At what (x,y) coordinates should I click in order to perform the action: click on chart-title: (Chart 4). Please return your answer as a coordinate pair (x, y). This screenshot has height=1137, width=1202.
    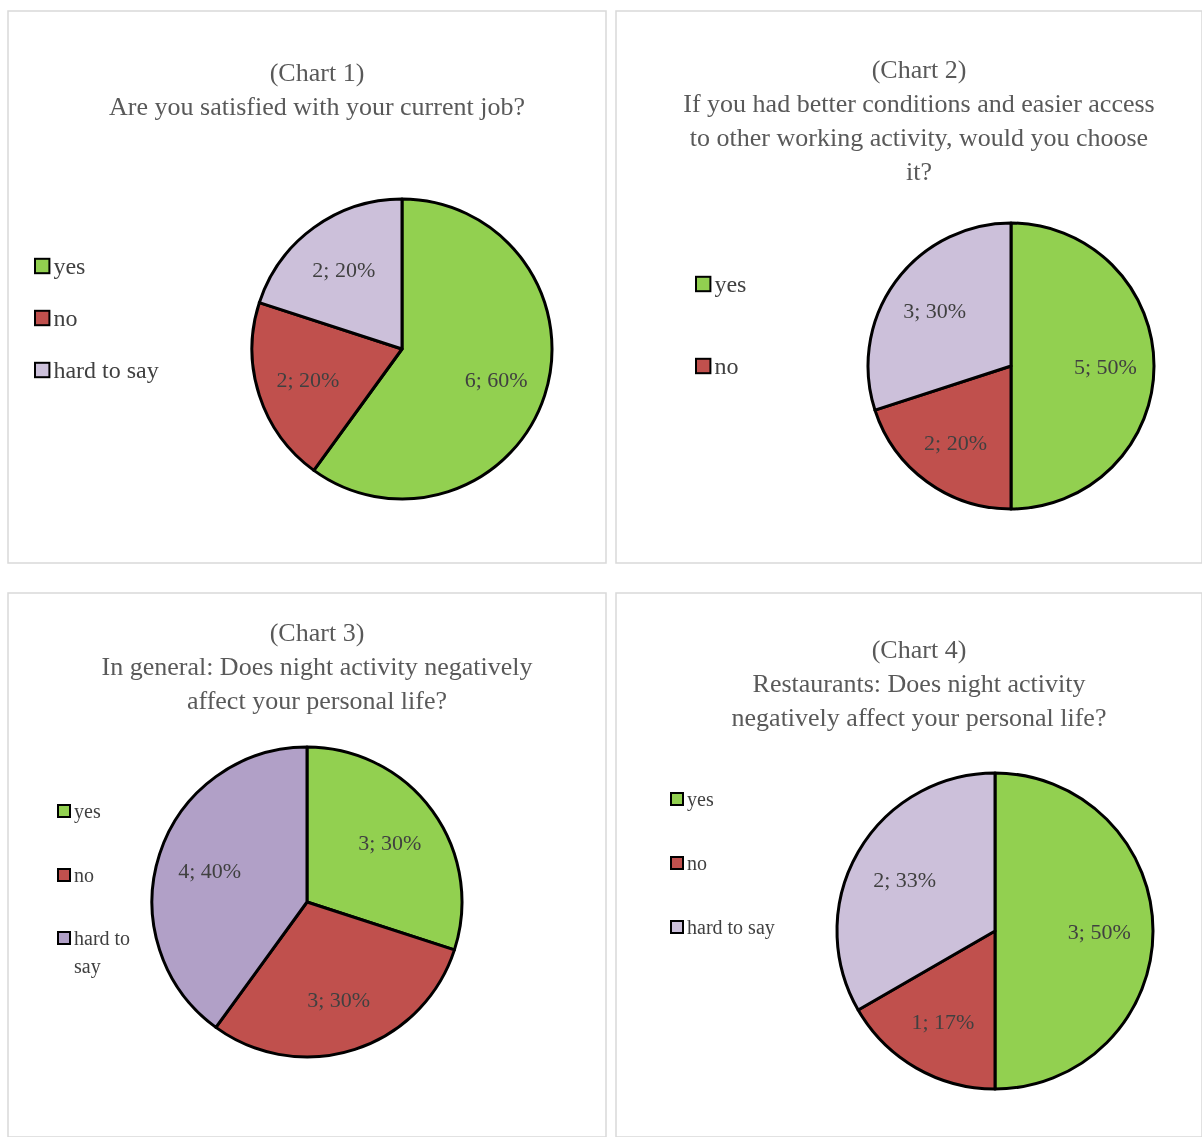
    Looking at the image, I should click on (919, 649).